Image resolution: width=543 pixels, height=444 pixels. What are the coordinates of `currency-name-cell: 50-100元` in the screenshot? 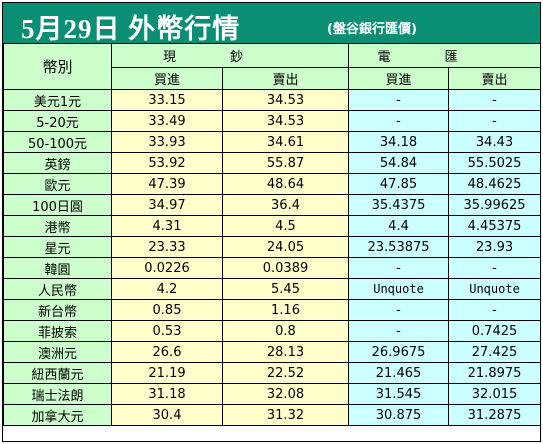 It's located at (57, 142).